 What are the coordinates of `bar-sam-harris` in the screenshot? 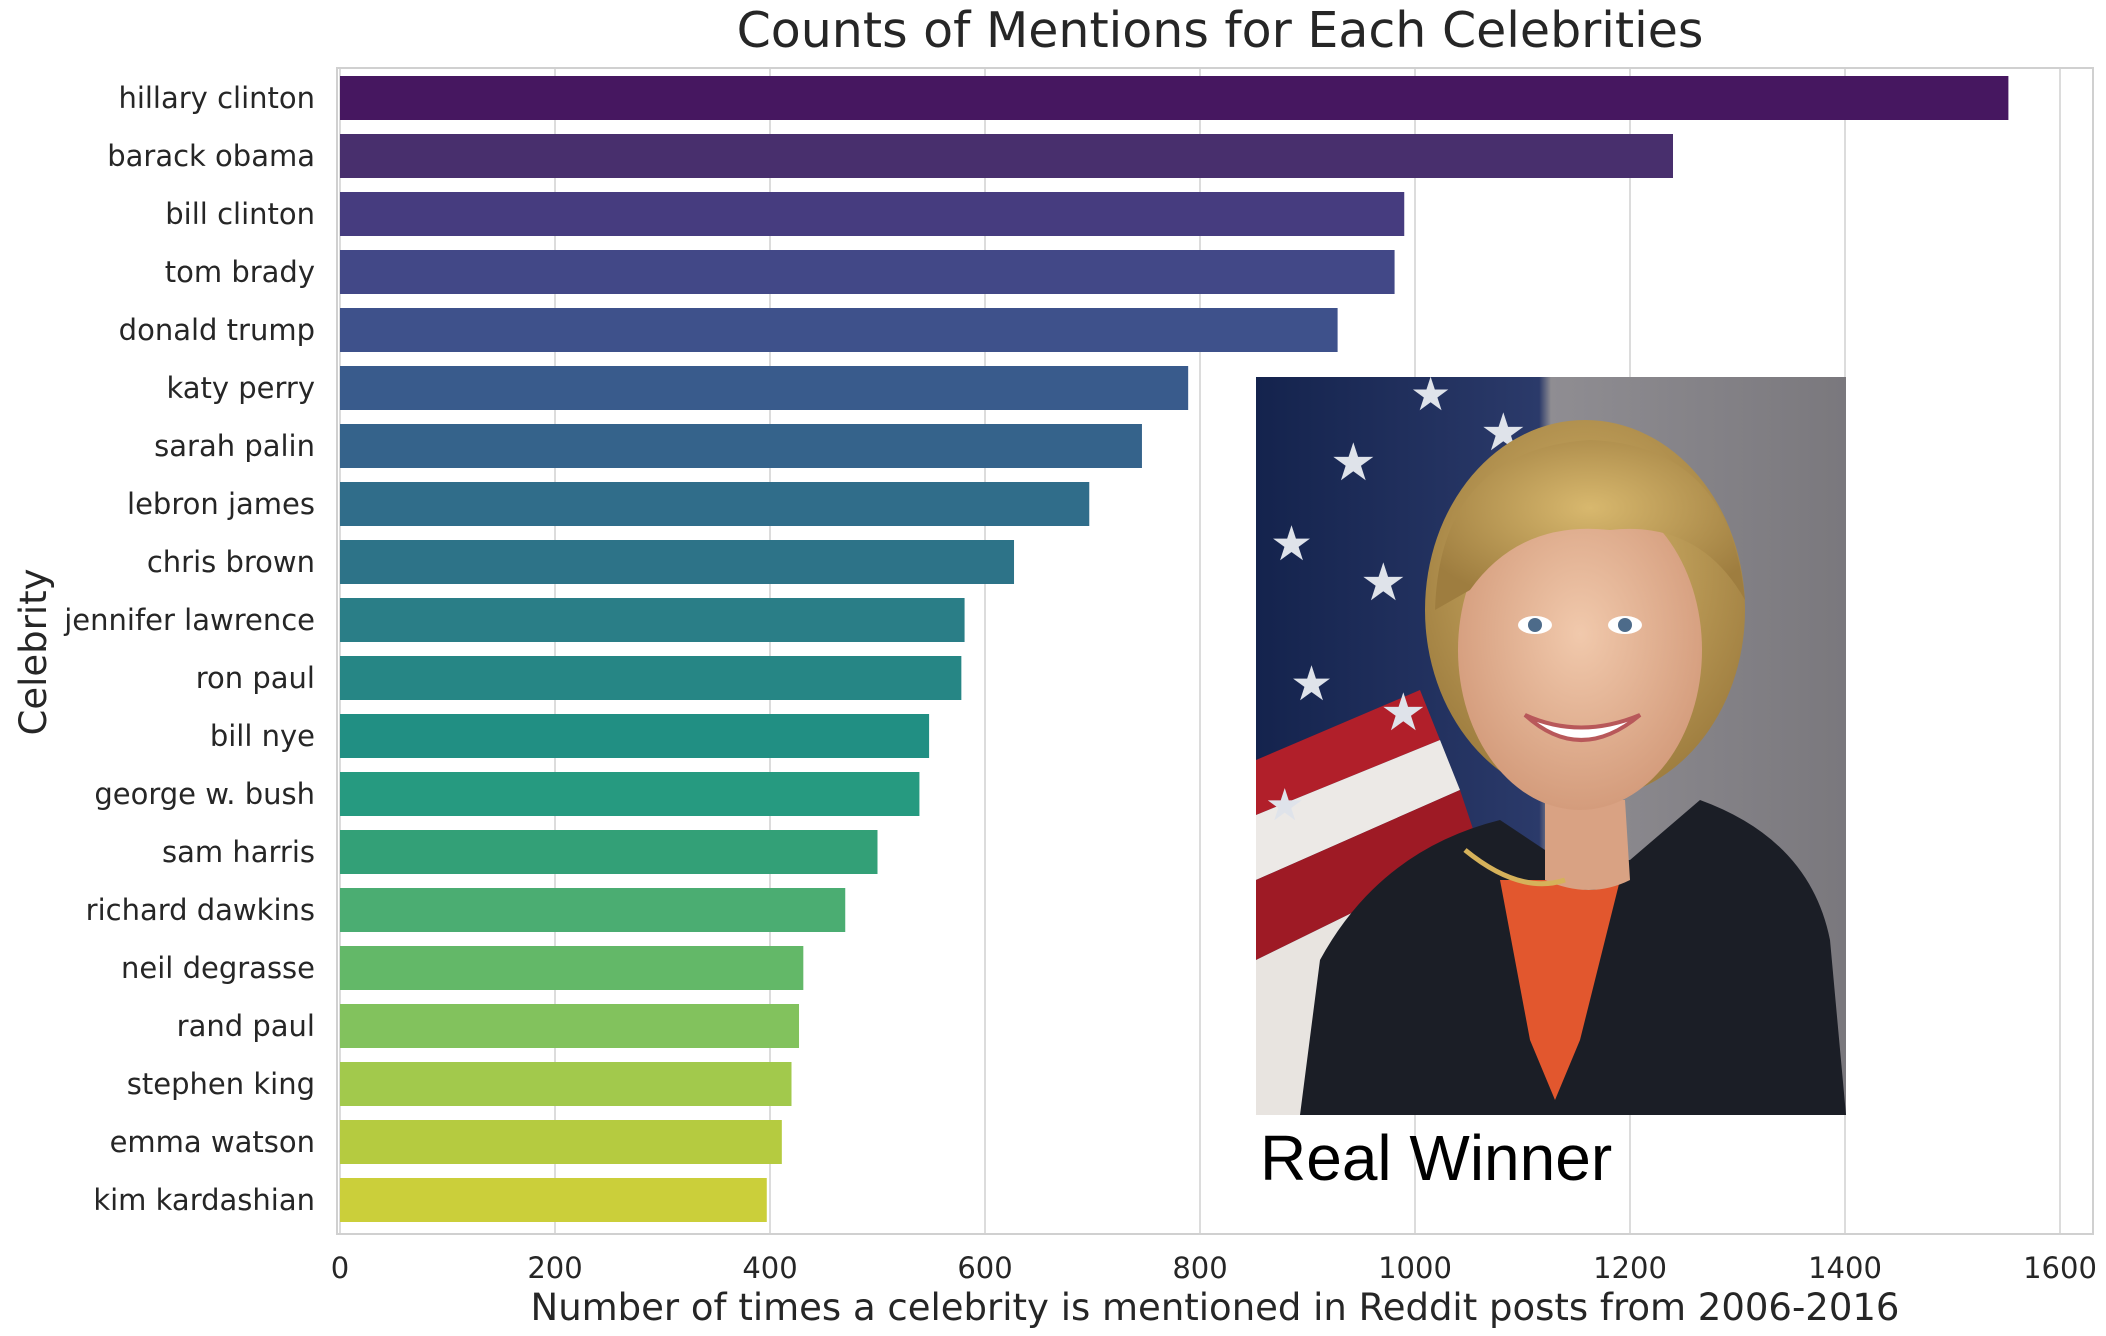 It's located at (609, 852).